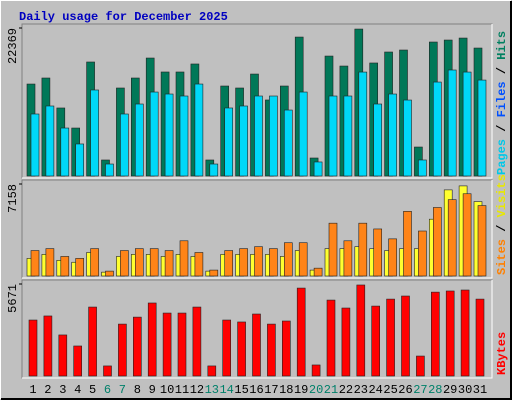 The width and height of the screenshot is (512, 400). What do you see at coordinates (92, 390) in the screenshot?
I see `x-tick-label: 5` at bounding box center [92, 390].